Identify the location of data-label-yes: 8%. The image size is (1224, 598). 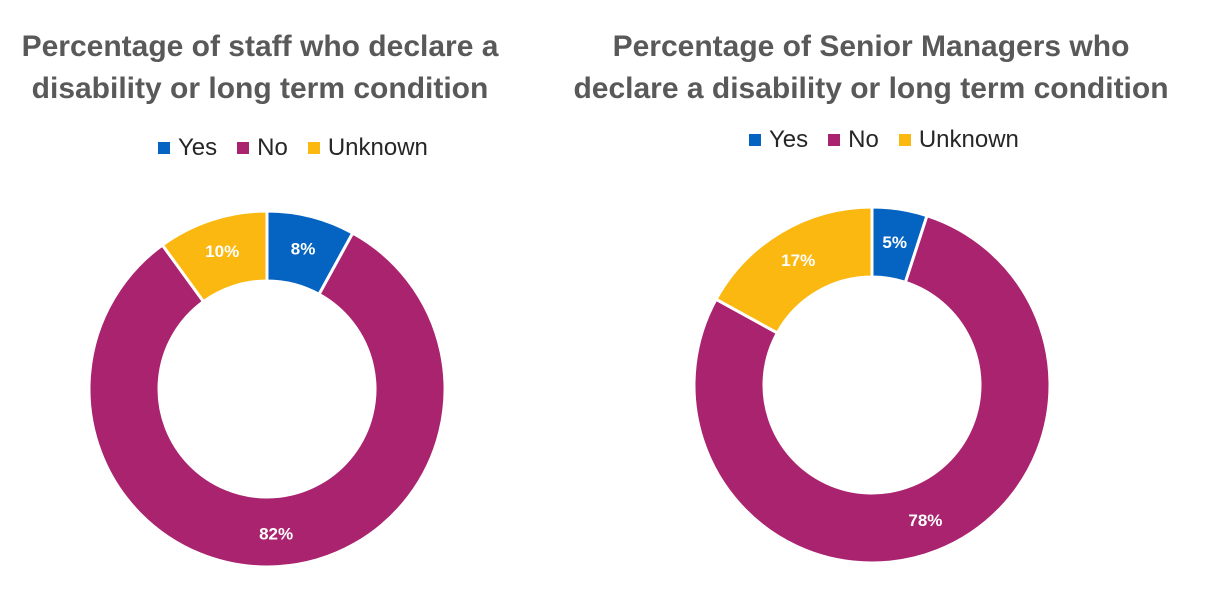
(303, 249).